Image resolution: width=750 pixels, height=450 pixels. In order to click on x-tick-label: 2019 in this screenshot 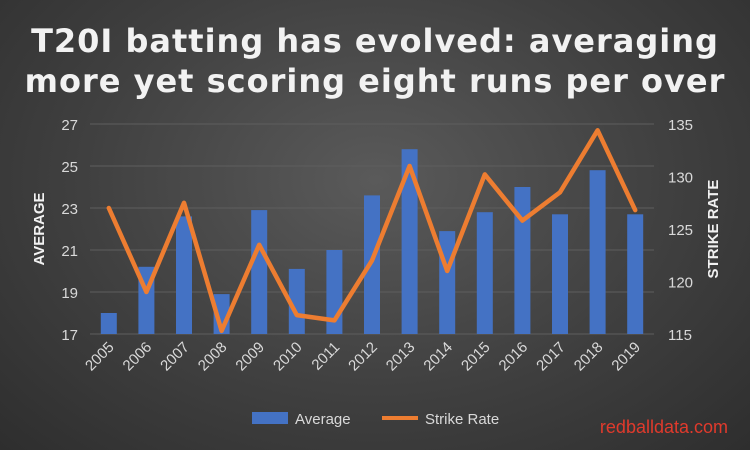, I will do `click(626, 357)`.